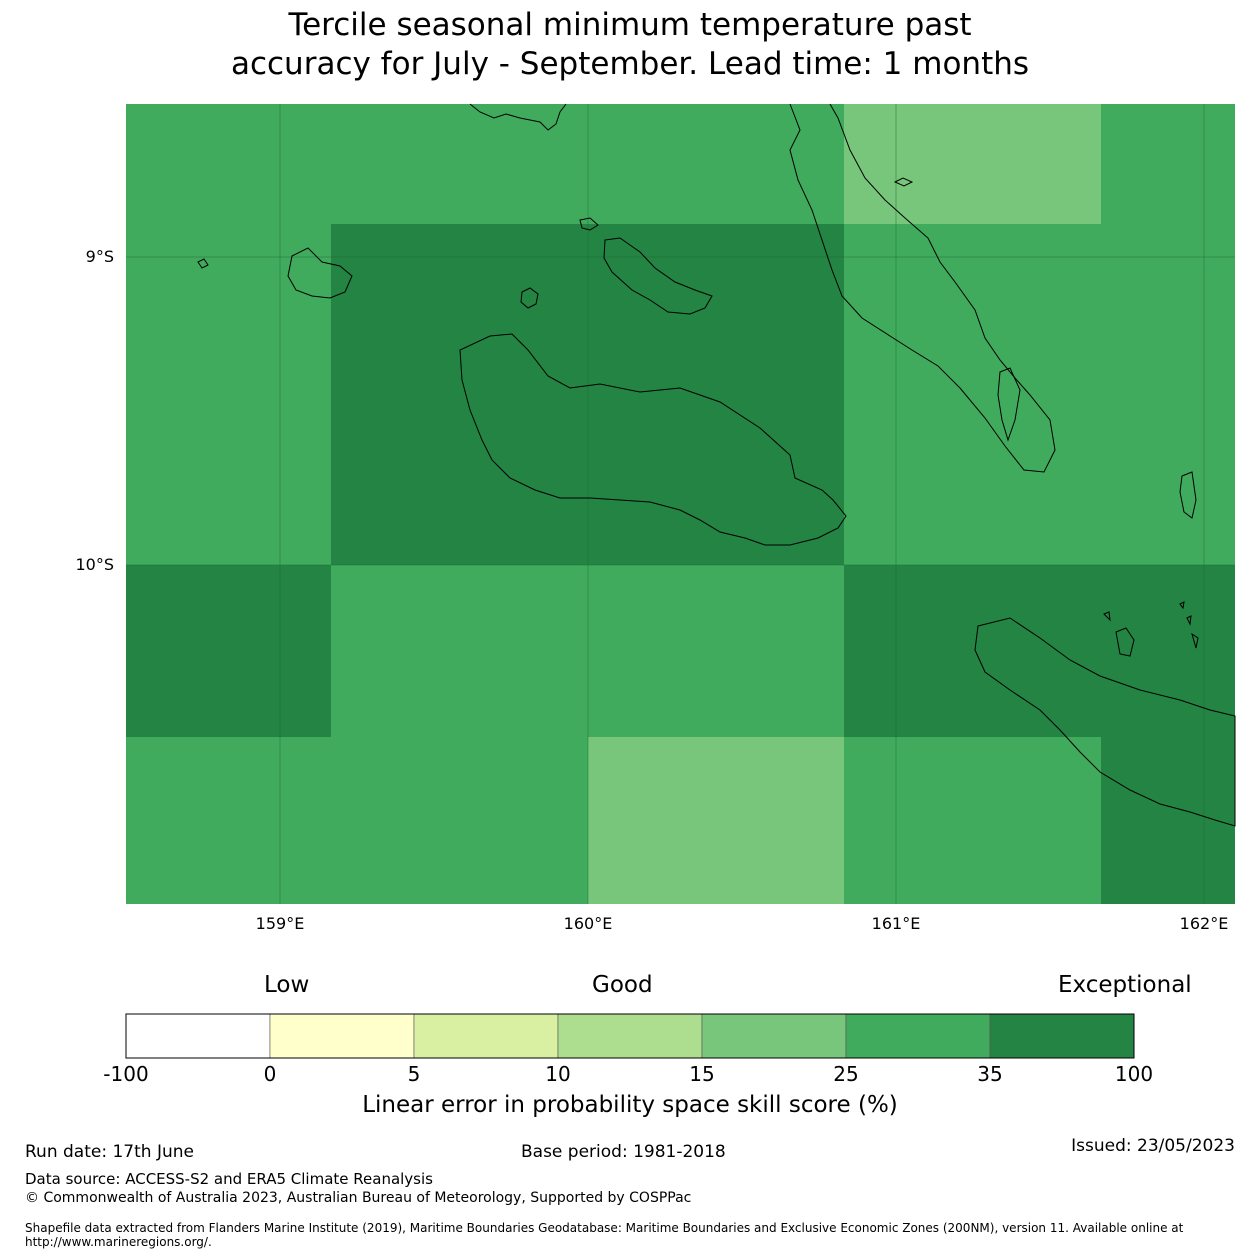 This screenshot has height=1260, width=1260. I want to click on colorbar-tick-label: 35, so click(989, 1074).